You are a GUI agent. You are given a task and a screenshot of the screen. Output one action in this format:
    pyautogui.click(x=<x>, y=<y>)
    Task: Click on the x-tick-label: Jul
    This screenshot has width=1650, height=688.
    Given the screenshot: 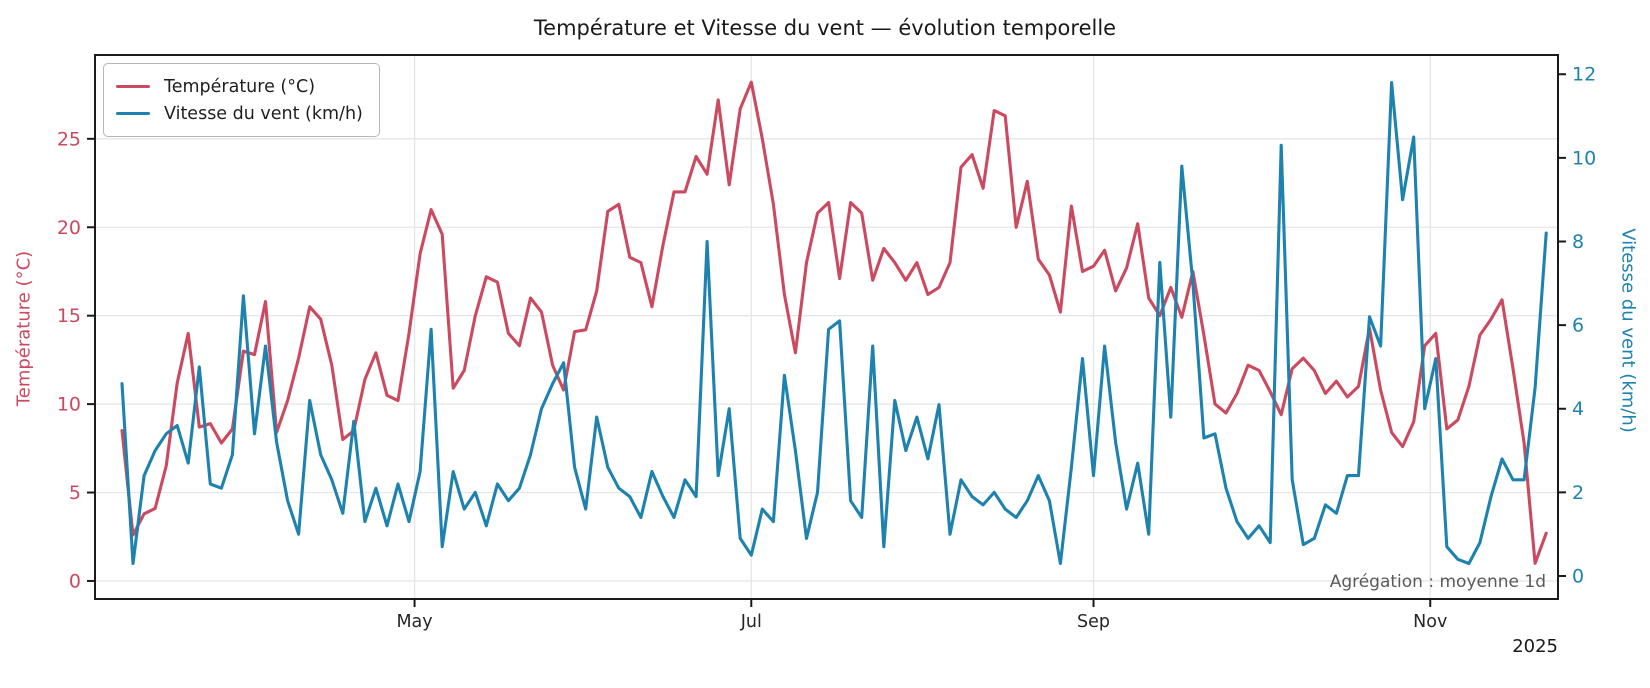 What is the action you would take?
    pyautogui.click(x=751, y=622)
    